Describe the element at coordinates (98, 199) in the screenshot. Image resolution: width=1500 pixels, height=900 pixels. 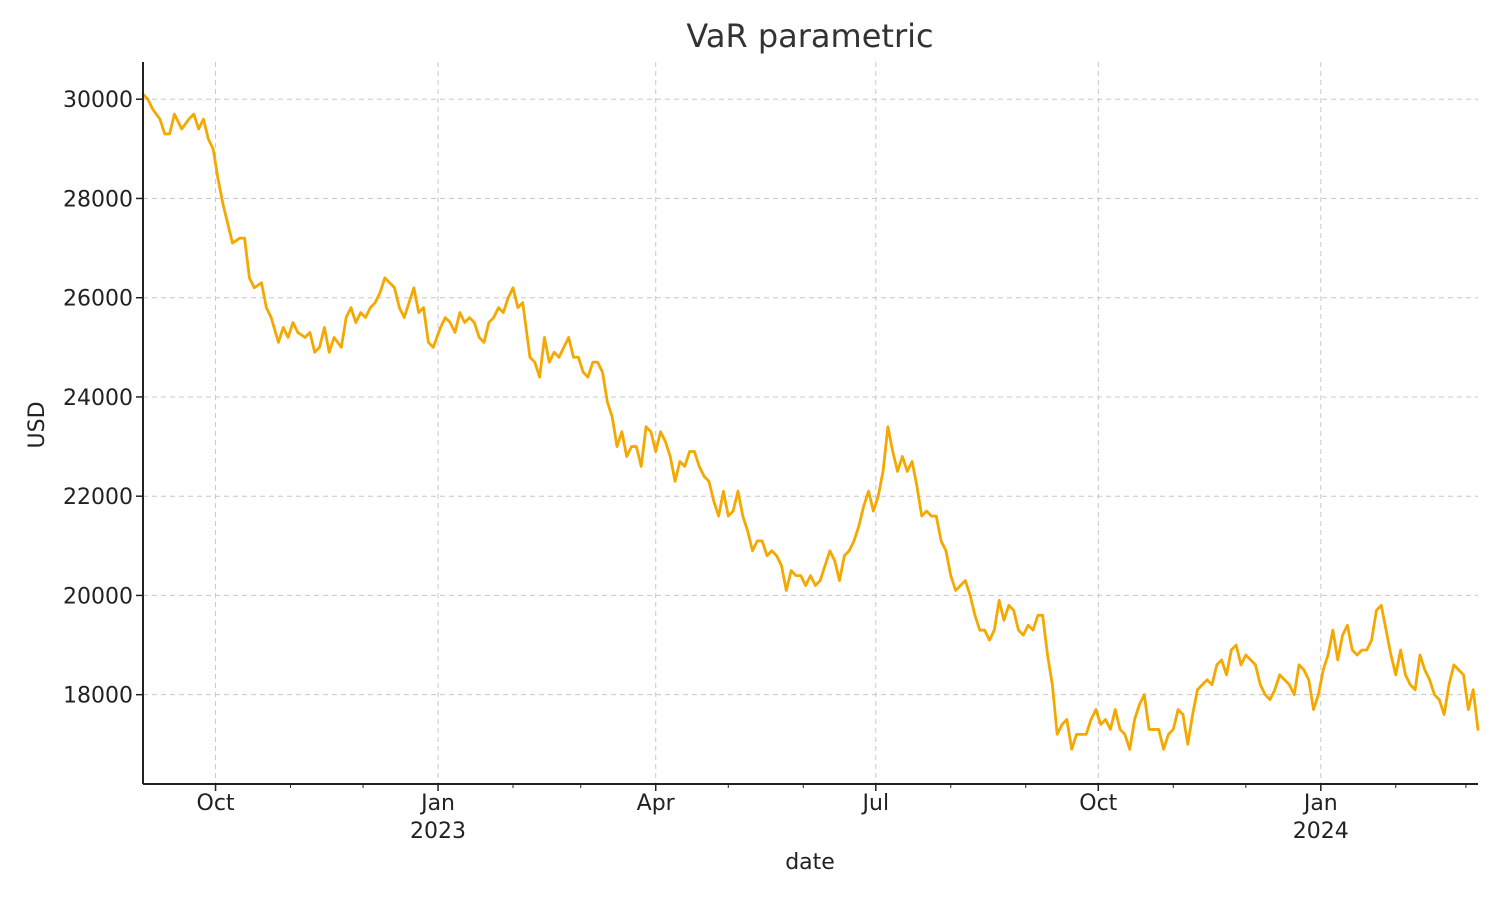
I see `y-tick-label: 28000` at that location.